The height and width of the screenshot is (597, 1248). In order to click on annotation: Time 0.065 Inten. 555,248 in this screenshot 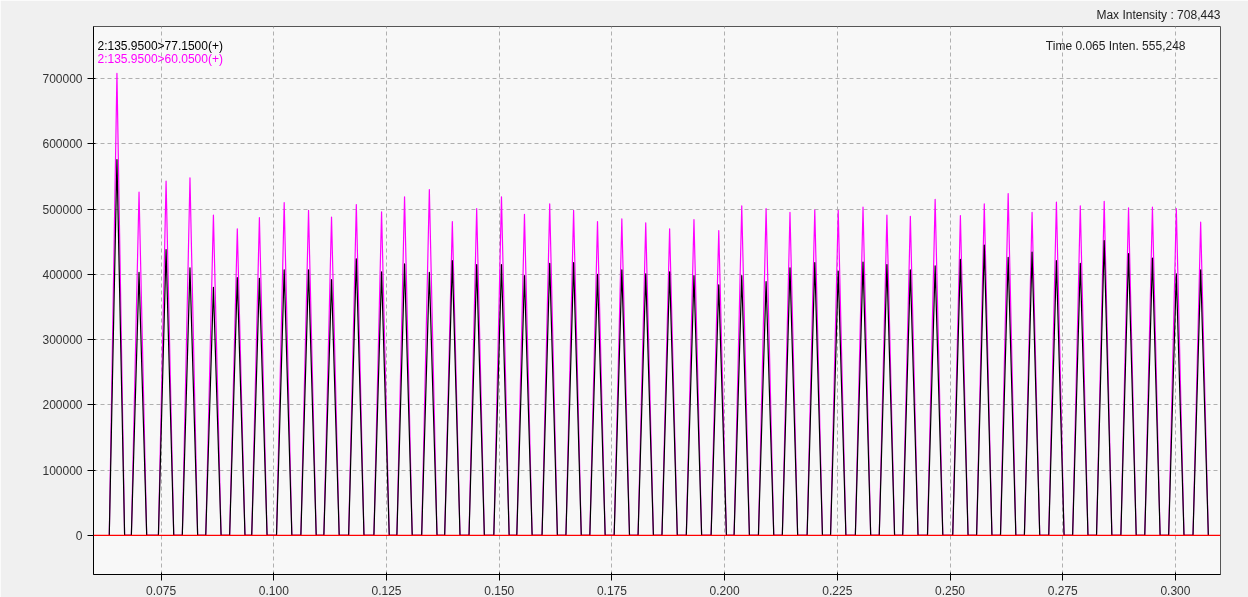, I will do `click(1115, 45)`.